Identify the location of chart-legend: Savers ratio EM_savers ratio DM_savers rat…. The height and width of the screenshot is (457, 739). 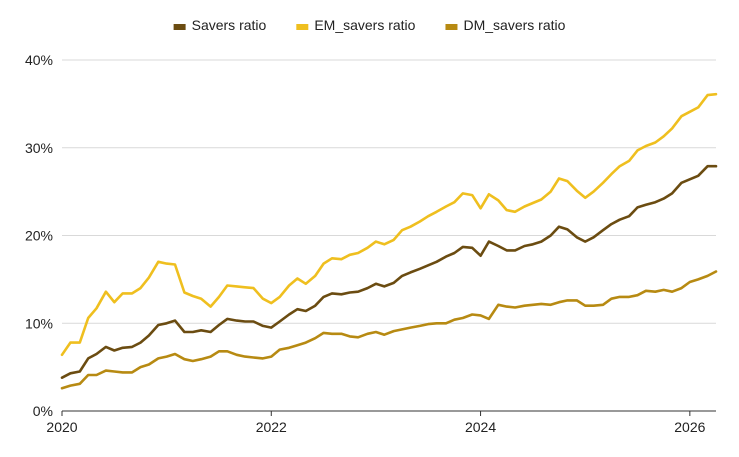
(369, 25).